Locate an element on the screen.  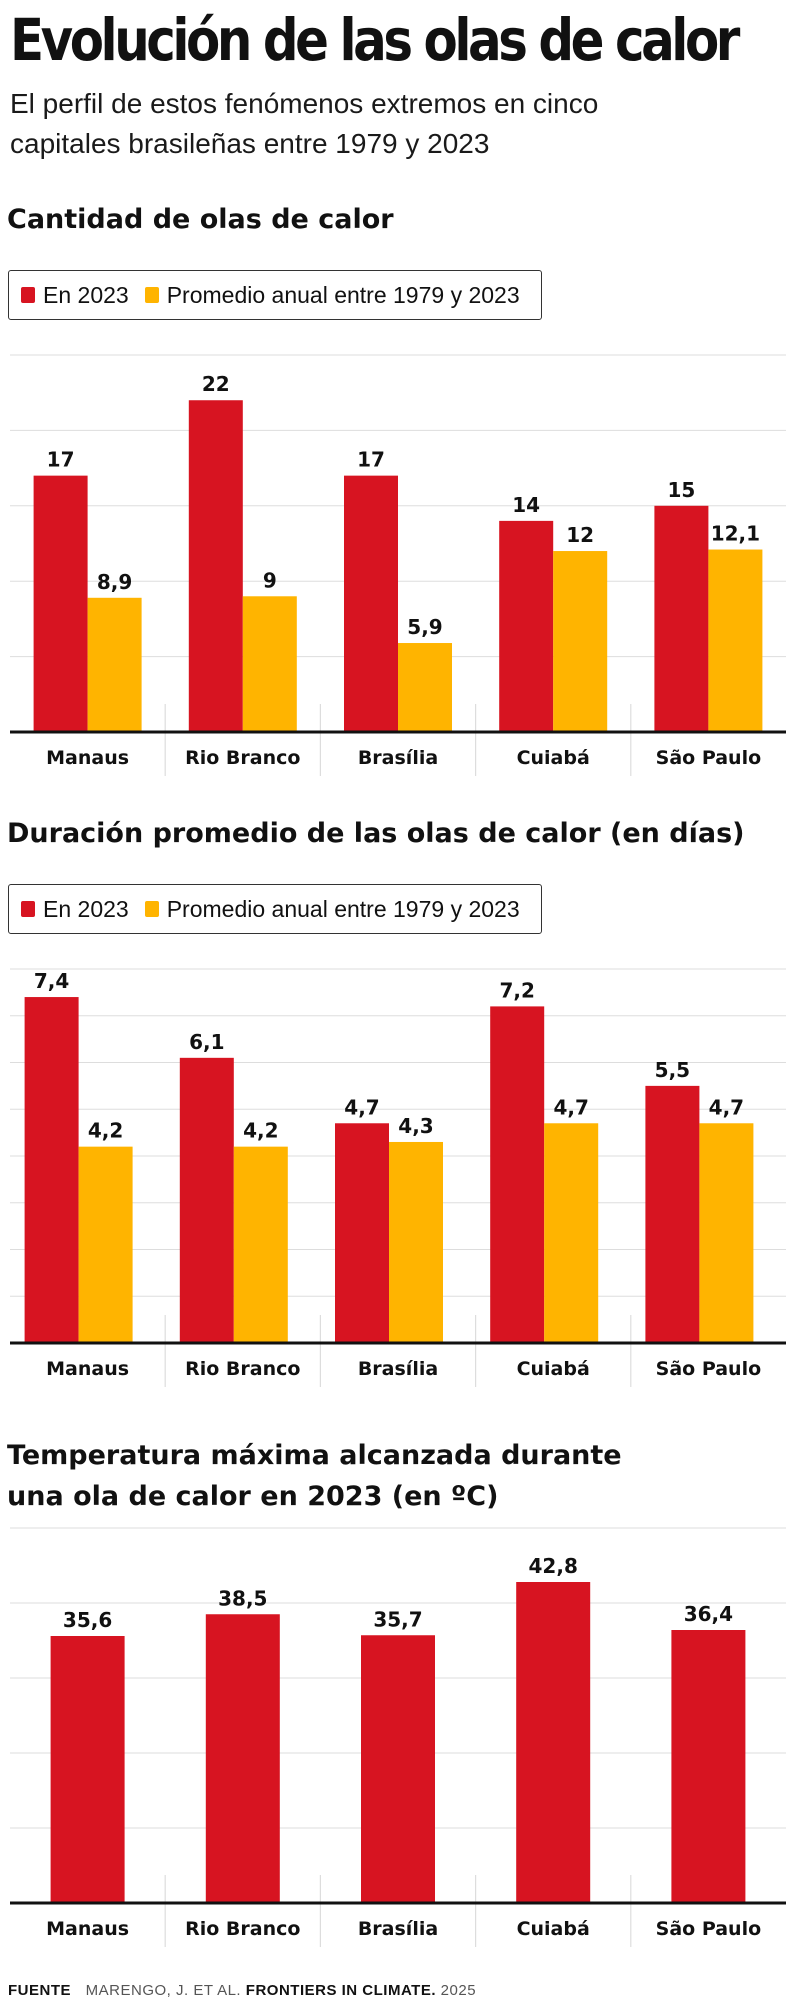
value-label-sao-paulo-promedio: 12,1 is located at coordinates (735, 534).